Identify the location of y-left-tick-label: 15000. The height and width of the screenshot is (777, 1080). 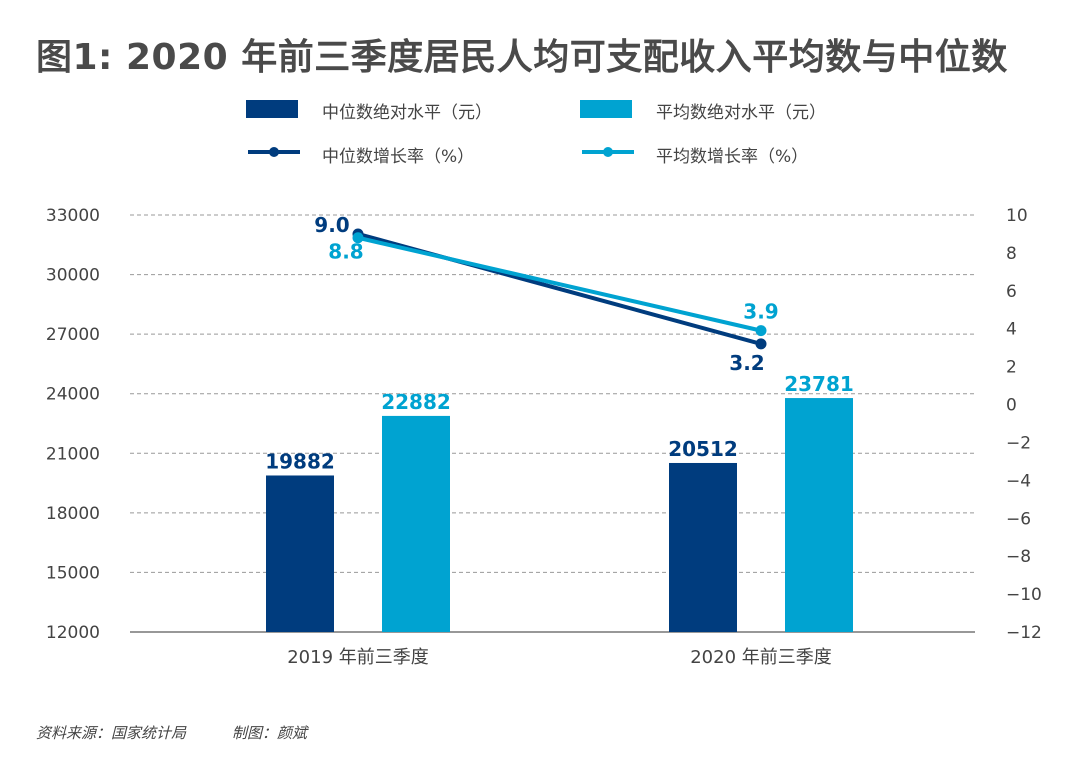
(73, 573).